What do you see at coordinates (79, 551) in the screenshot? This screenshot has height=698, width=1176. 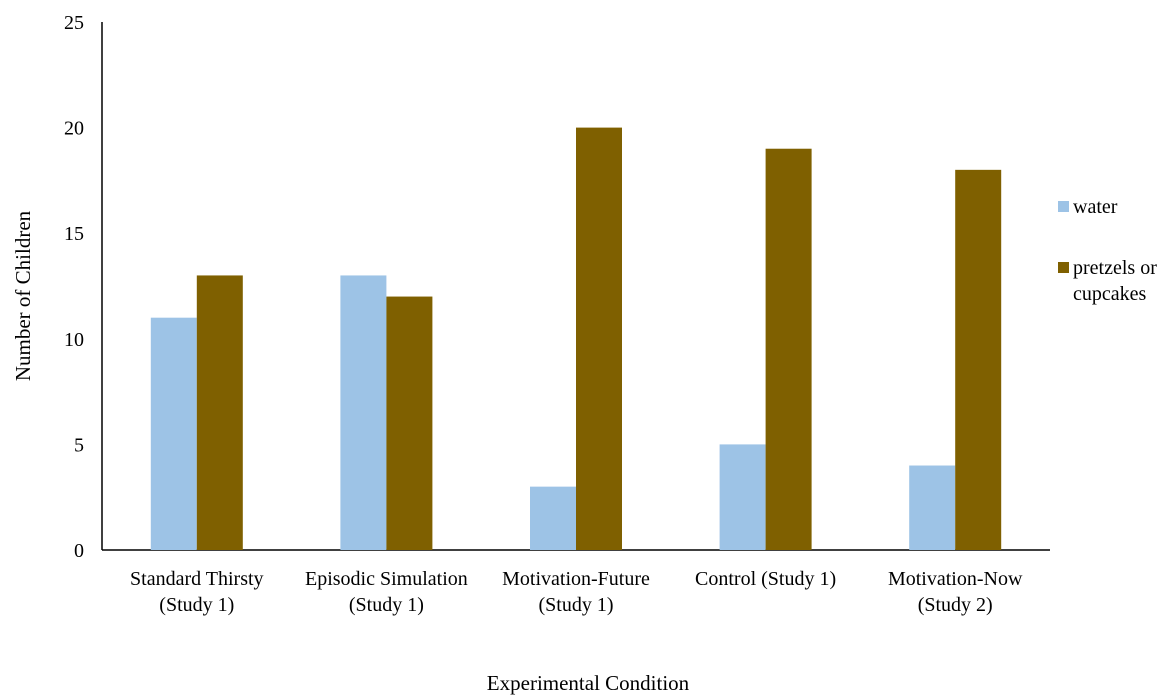 I see `y-tick-label: 0` at bounding box center [79, 551].